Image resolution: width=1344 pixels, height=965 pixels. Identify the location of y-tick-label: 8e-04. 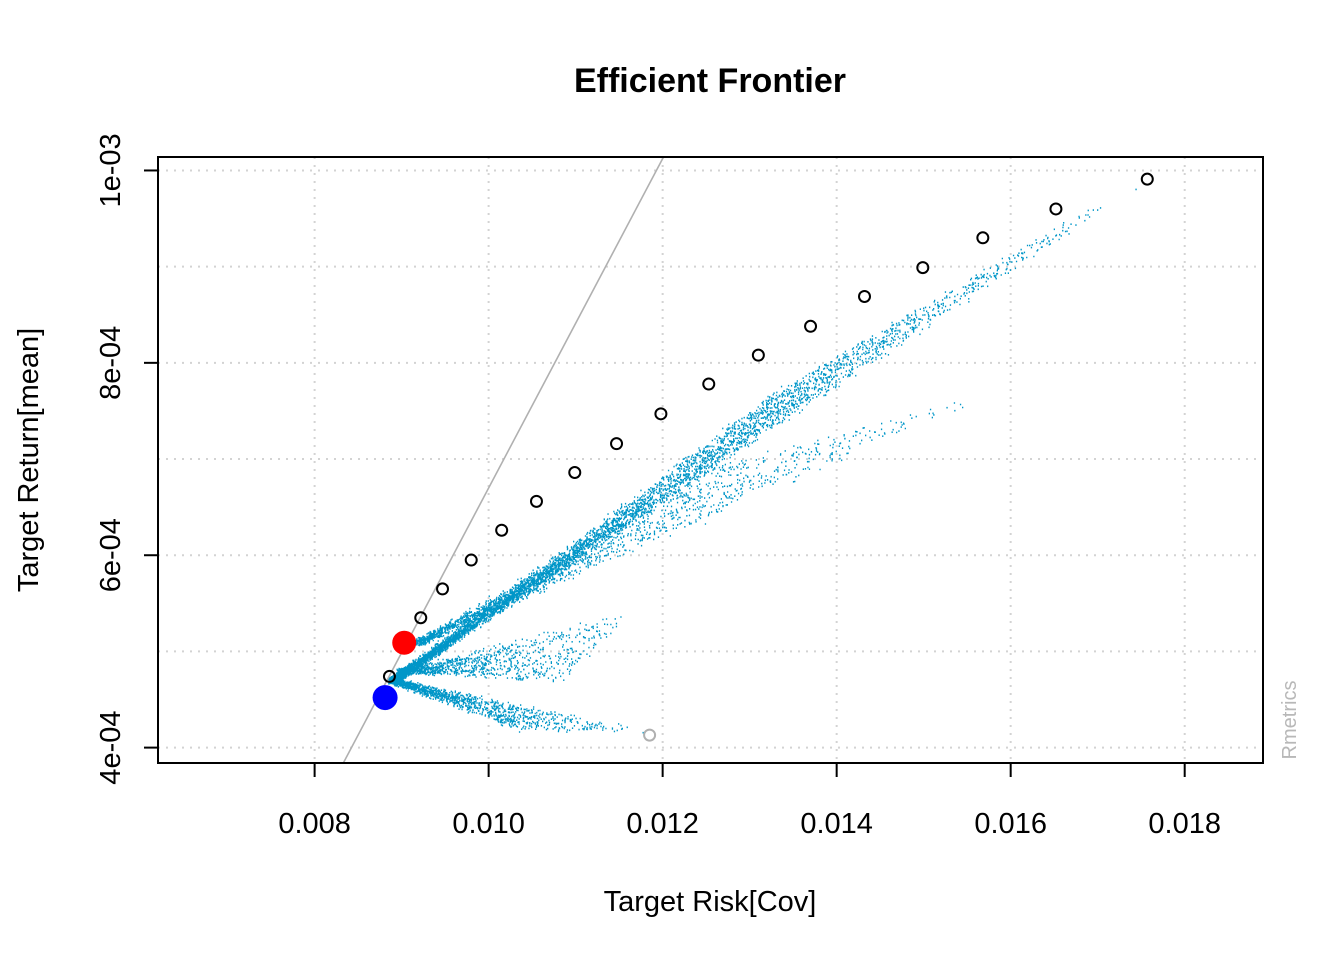
(111, 363).